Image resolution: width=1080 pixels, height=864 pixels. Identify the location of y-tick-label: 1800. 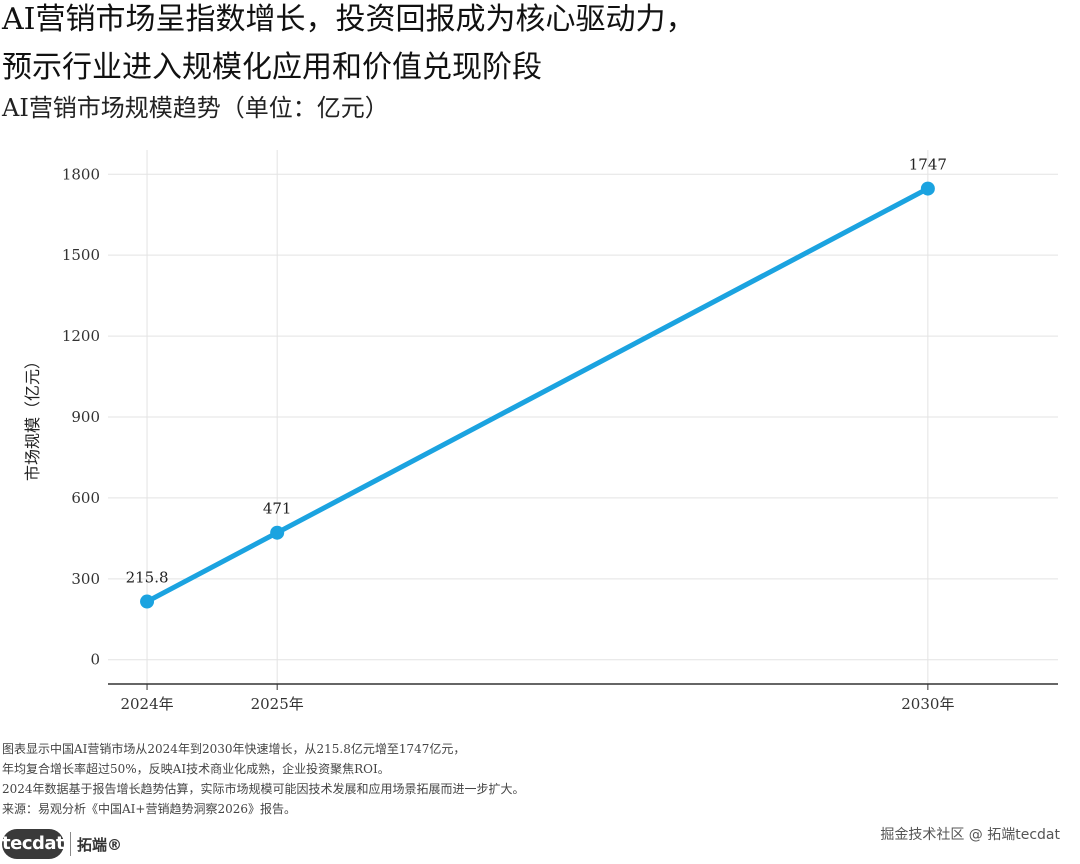
(81, 174).